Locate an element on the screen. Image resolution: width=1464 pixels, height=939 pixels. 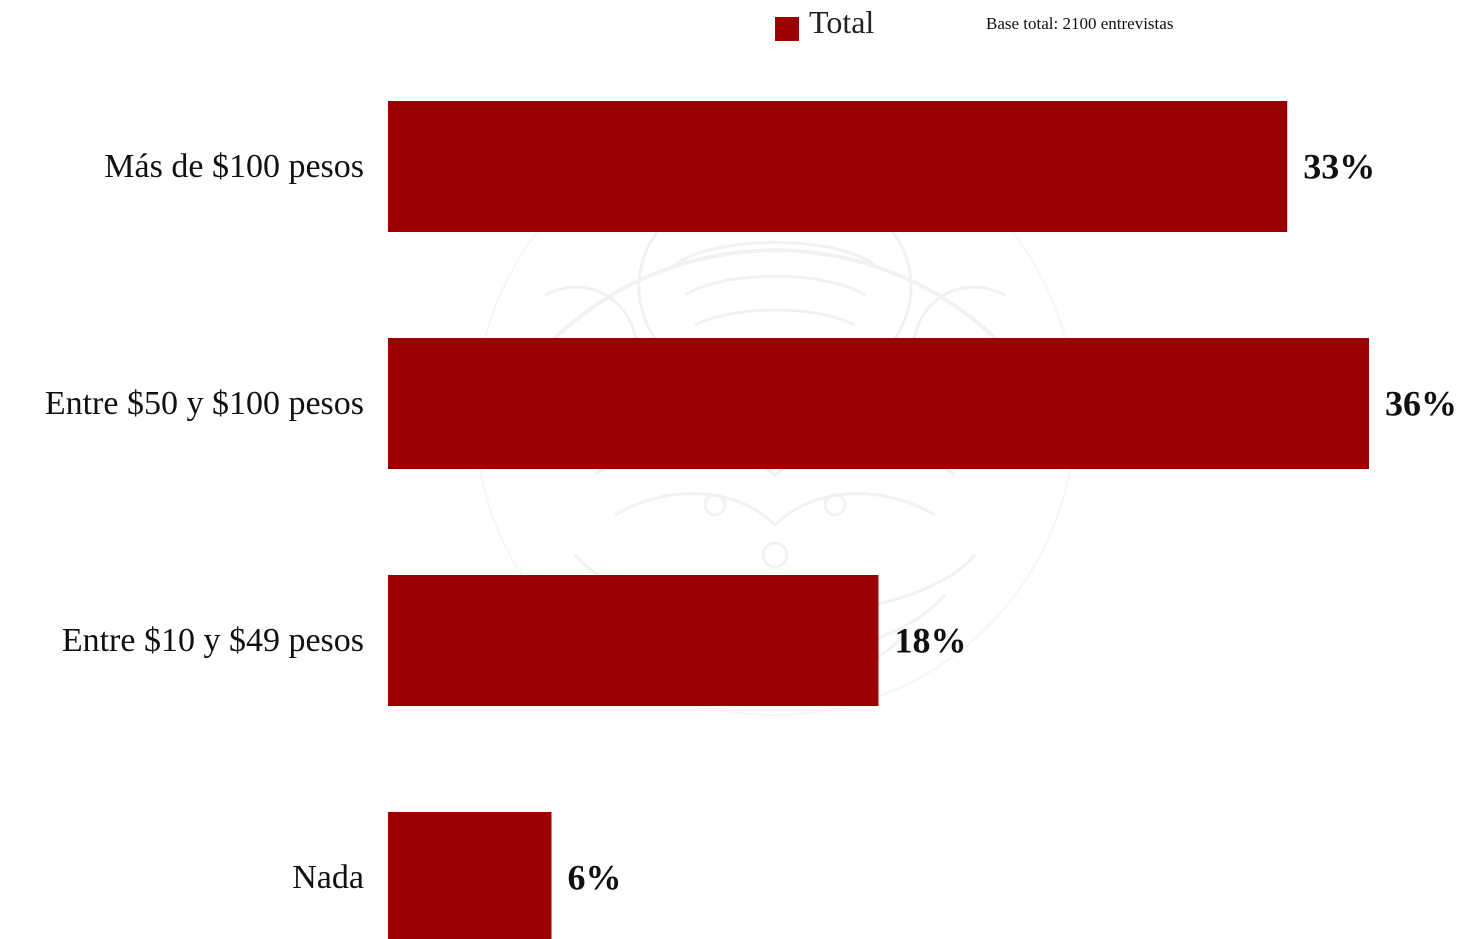
value-label: 6% is located at coordinates (595, 878).